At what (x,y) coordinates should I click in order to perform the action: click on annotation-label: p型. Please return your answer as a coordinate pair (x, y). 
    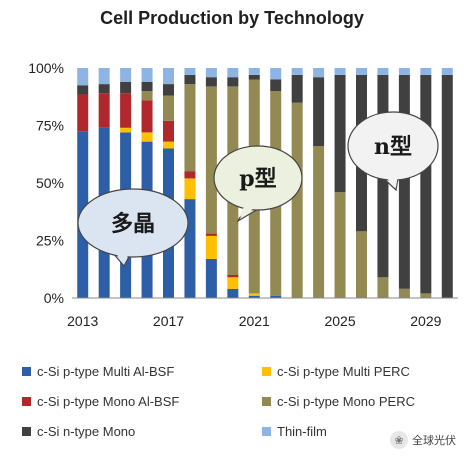
    Looking at the image, I should click on (257, 179).